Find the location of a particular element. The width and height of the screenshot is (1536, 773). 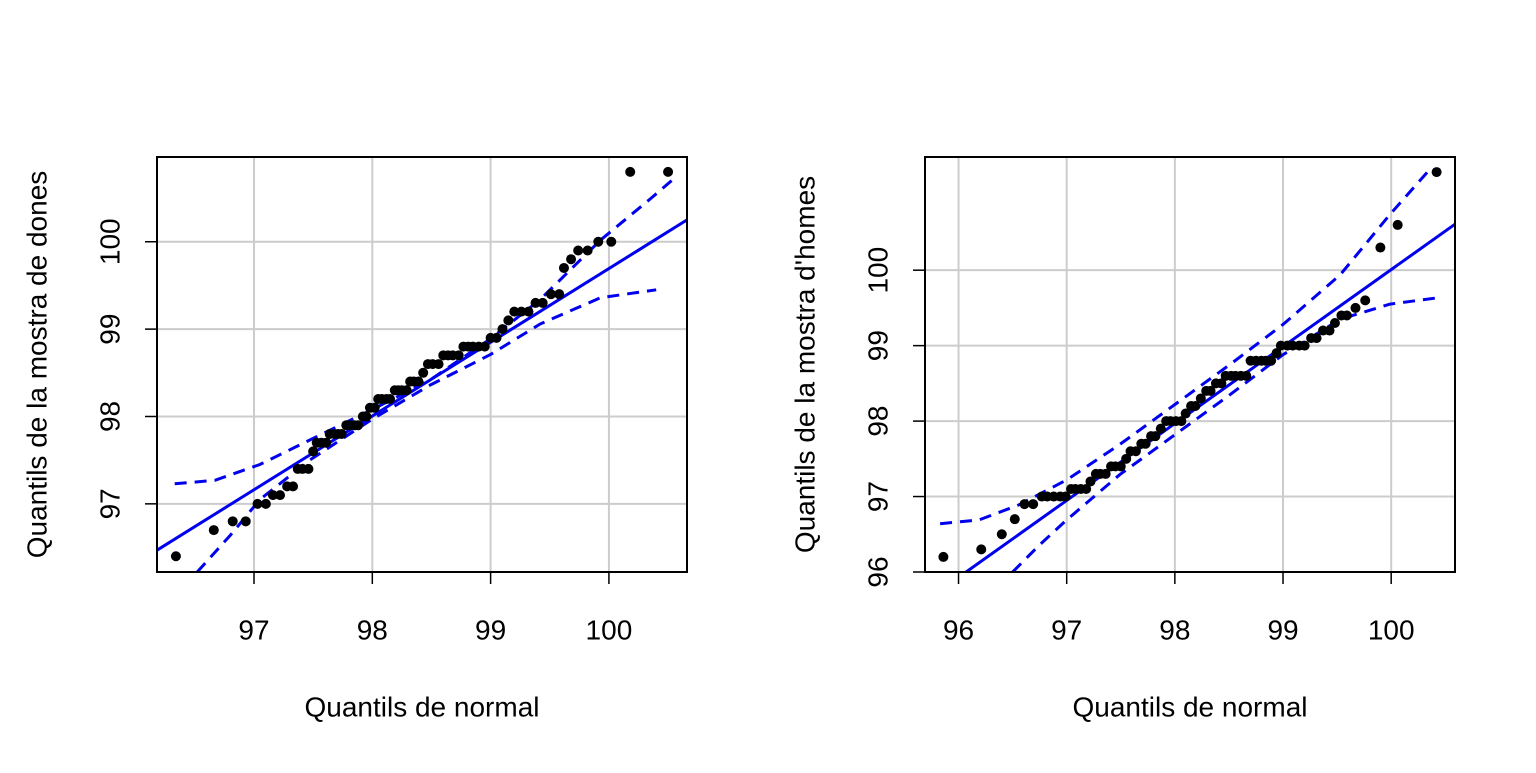

reference-line is located at coordinates (1210, 397).